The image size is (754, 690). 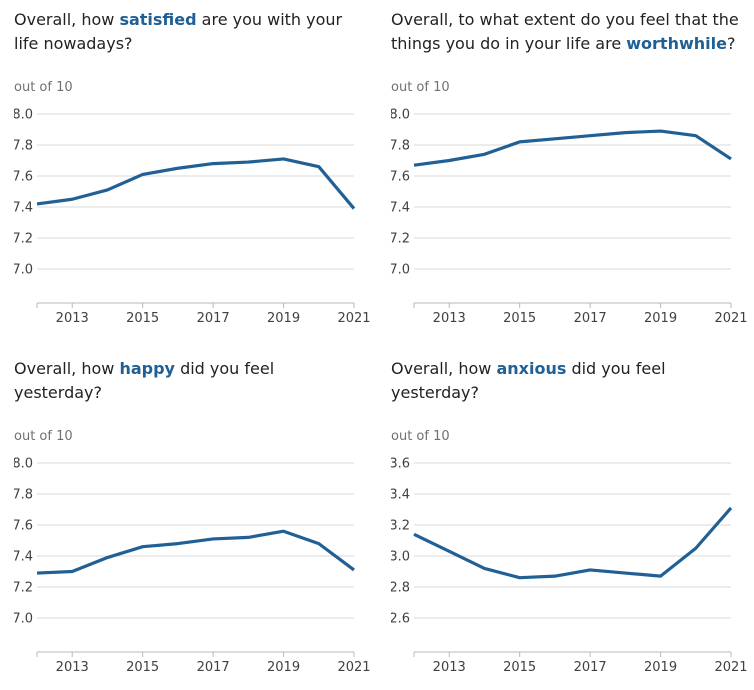 I want to click on chart-title-line: Overall, how satisfied are you with your, so click(x=194, y=20).